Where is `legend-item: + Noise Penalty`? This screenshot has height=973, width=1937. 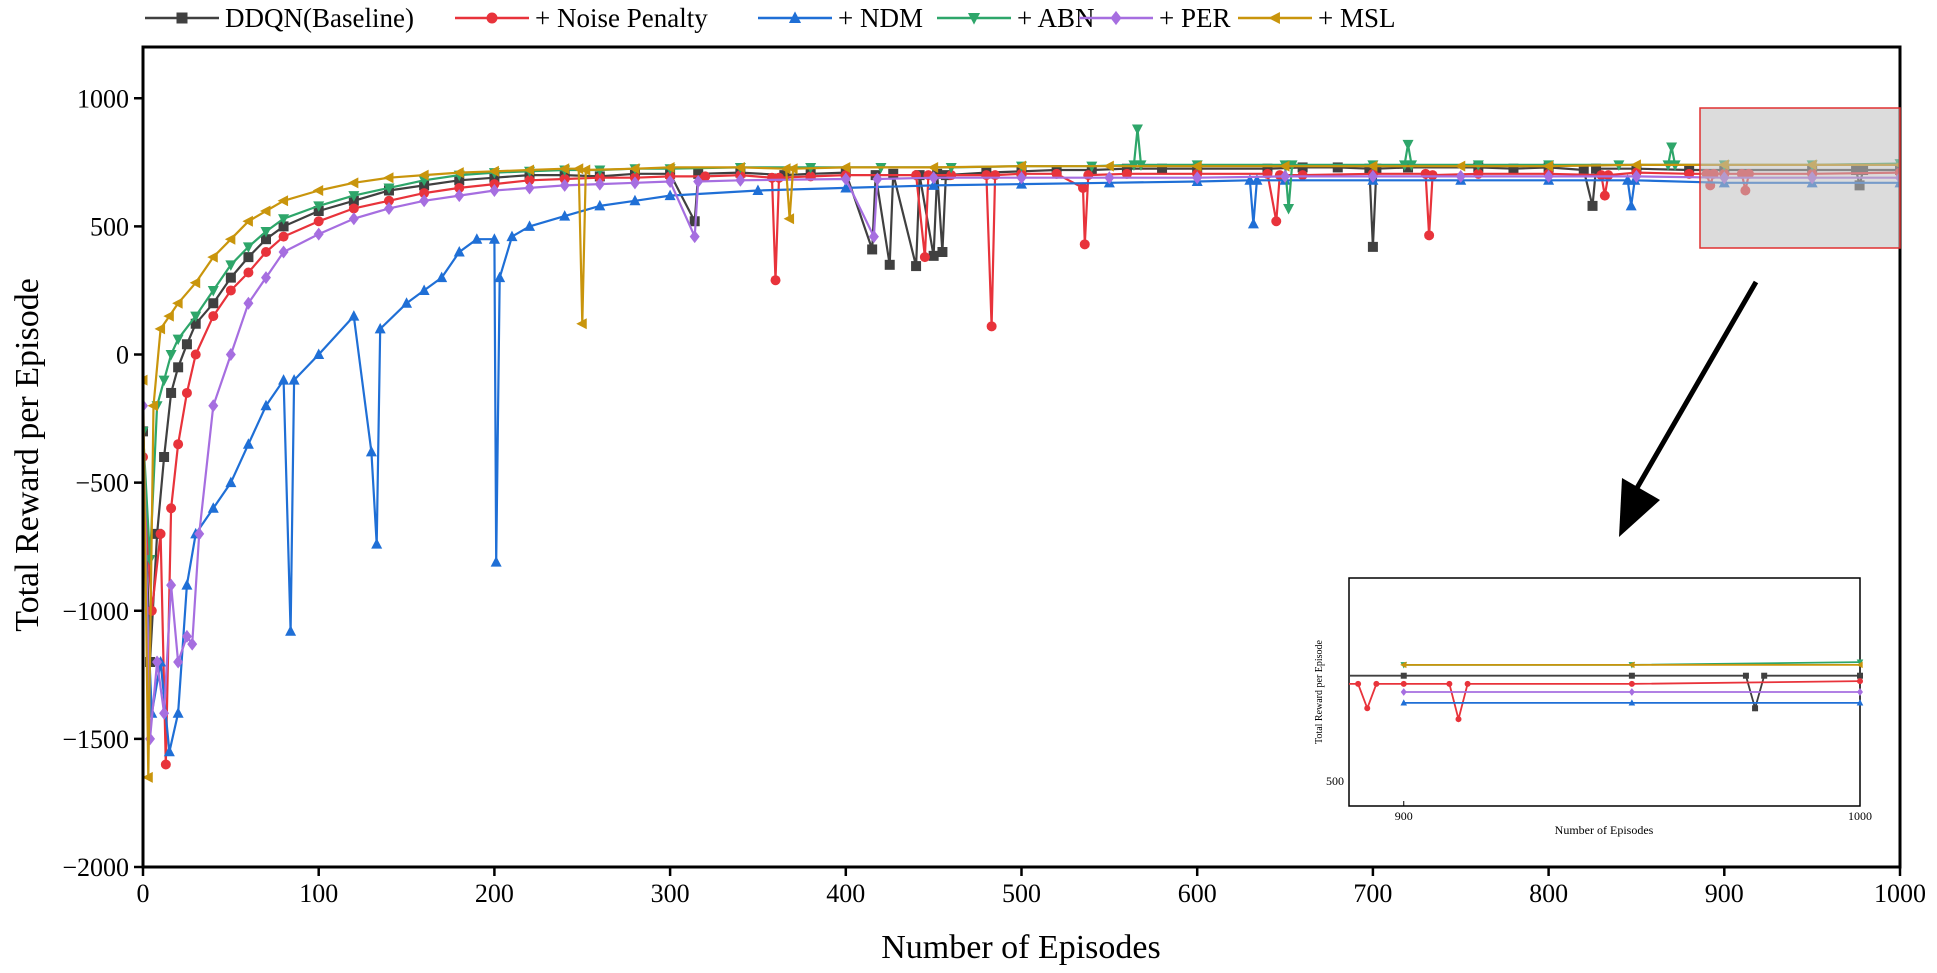
legend-item: + Noise Penalty is located at coordinates (581, 18).